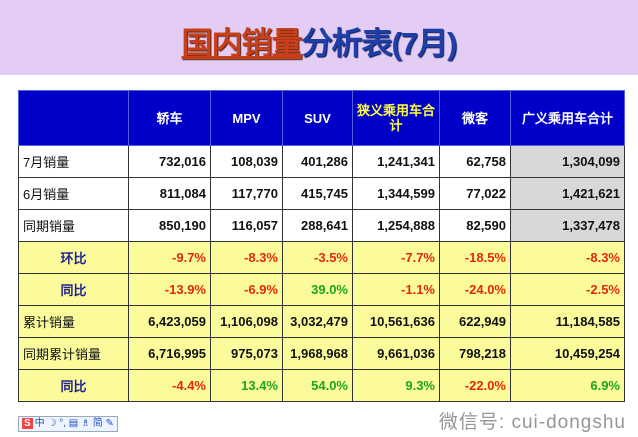 Image resolution: width=638 pixels, height=437 pixels. Describe the element at coordinates (317, 118) in the screenshot. I see `column-header: SUV` at that location.